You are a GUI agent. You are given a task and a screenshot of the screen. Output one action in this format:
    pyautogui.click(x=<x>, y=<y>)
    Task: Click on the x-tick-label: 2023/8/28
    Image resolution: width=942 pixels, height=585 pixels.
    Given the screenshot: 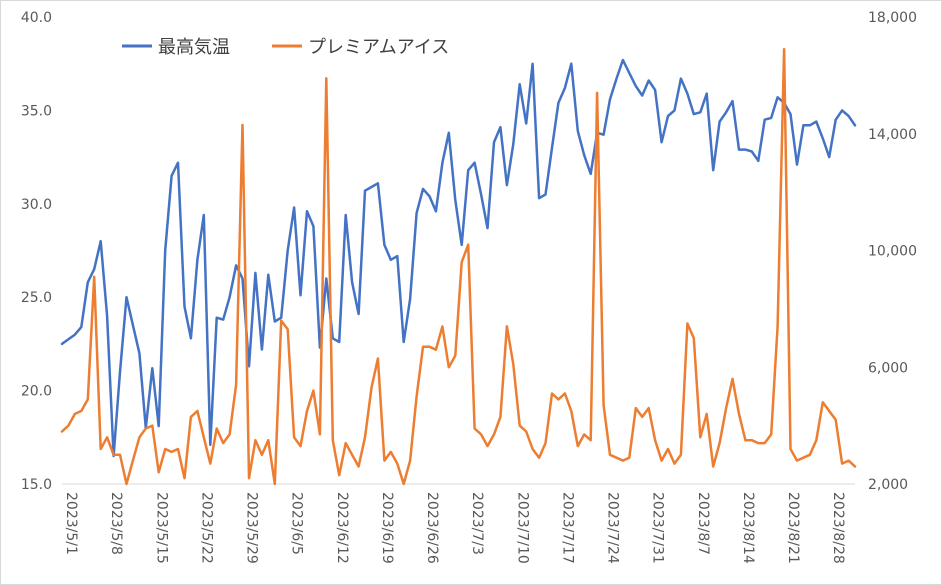 What is the action you would take?
    pyautogui.click(x=838, y=528)
    